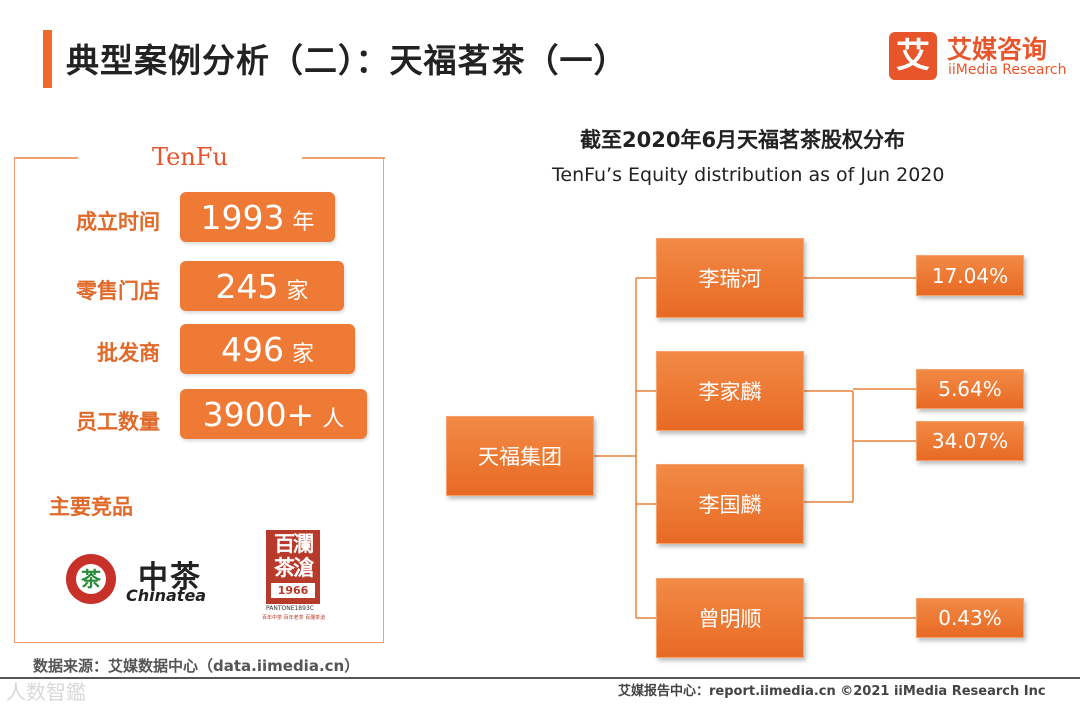 This screenshot has width=1080, height=705. I want to click on chinatea-logo-cn: 中茶, so click(170, 577).